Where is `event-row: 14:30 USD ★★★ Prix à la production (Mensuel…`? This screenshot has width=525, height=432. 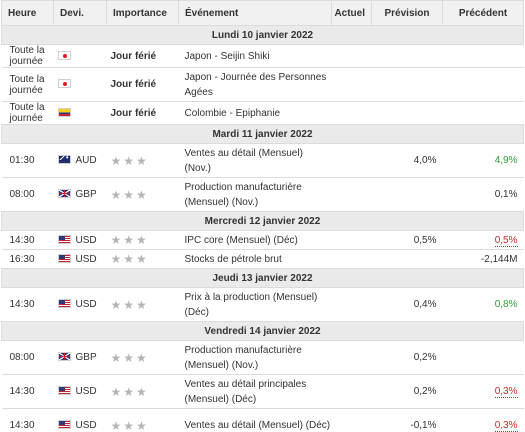 event-row: 14:30 USD ★★★ Prix à la production (Mensuel… is located at coordinates (262, 304).